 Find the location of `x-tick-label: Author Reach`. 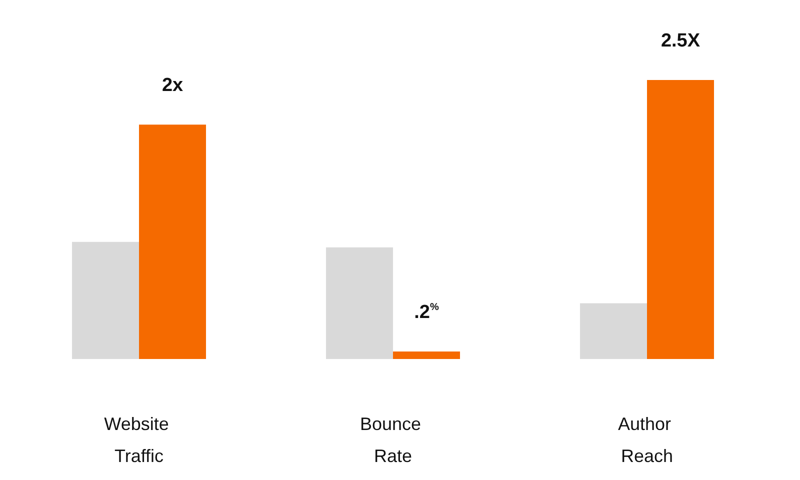

x-tick-label: Author Reach is located at coordinates (647, 440).